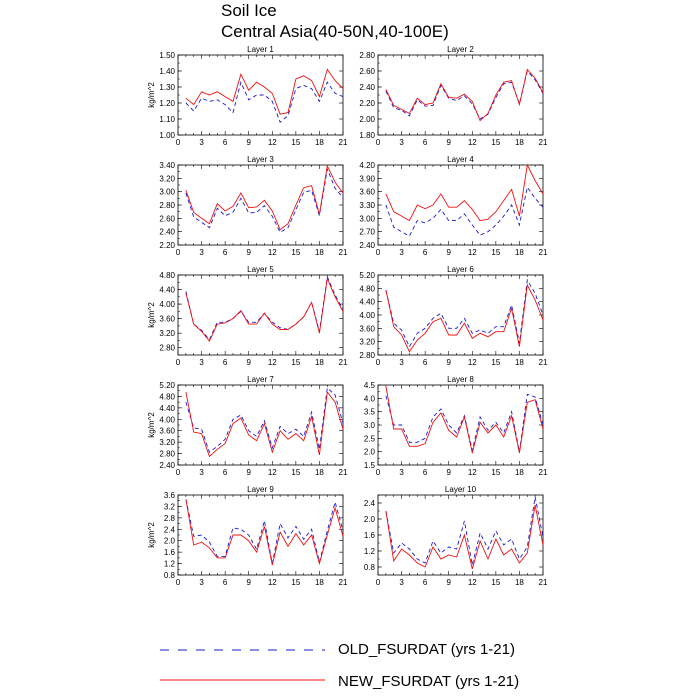 The image size is (700, 700). Describe the element at coordinates (367, 135) in the screenshot. I see `y-tick-label: 1.80` at that location.